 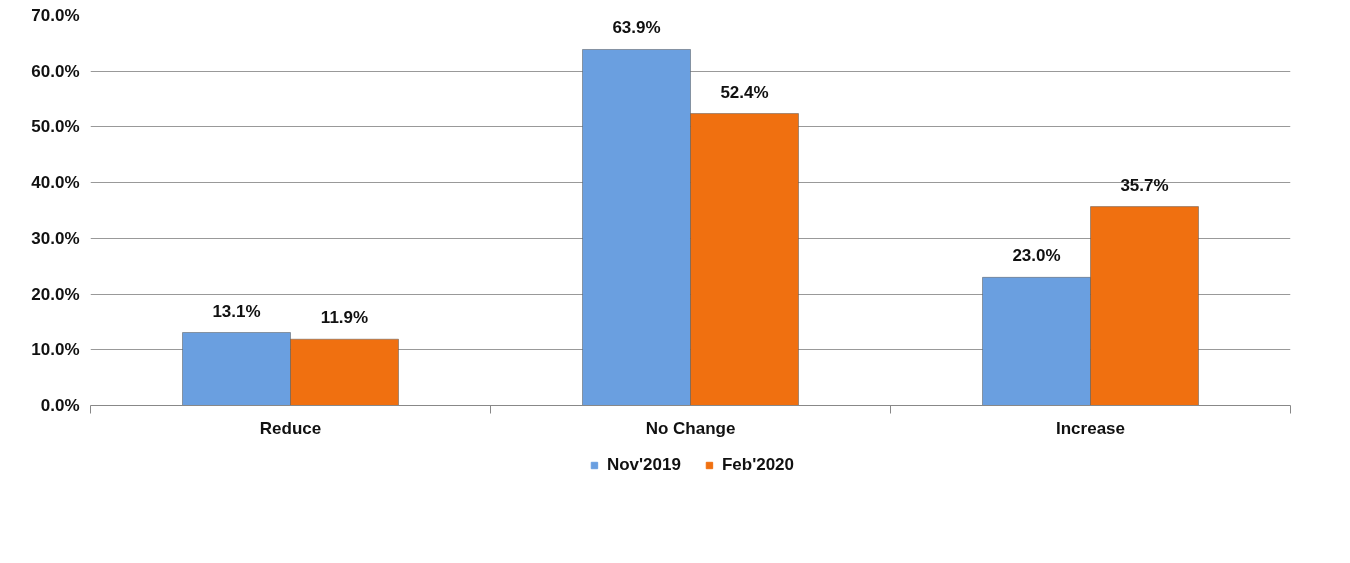 What do you see at coordinates (55, 350) in the screenshot?
I see `y-tick-label: 10.0%` at bounding box center [55, 350].